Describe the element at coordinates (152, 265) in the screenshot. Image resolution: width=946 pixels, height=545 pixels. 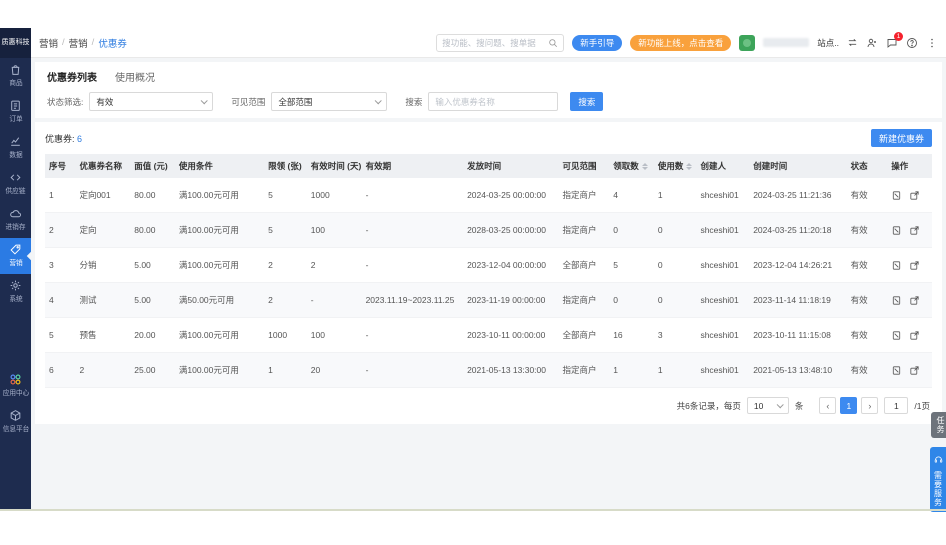
I see `table-cell: 5.00` at that location.